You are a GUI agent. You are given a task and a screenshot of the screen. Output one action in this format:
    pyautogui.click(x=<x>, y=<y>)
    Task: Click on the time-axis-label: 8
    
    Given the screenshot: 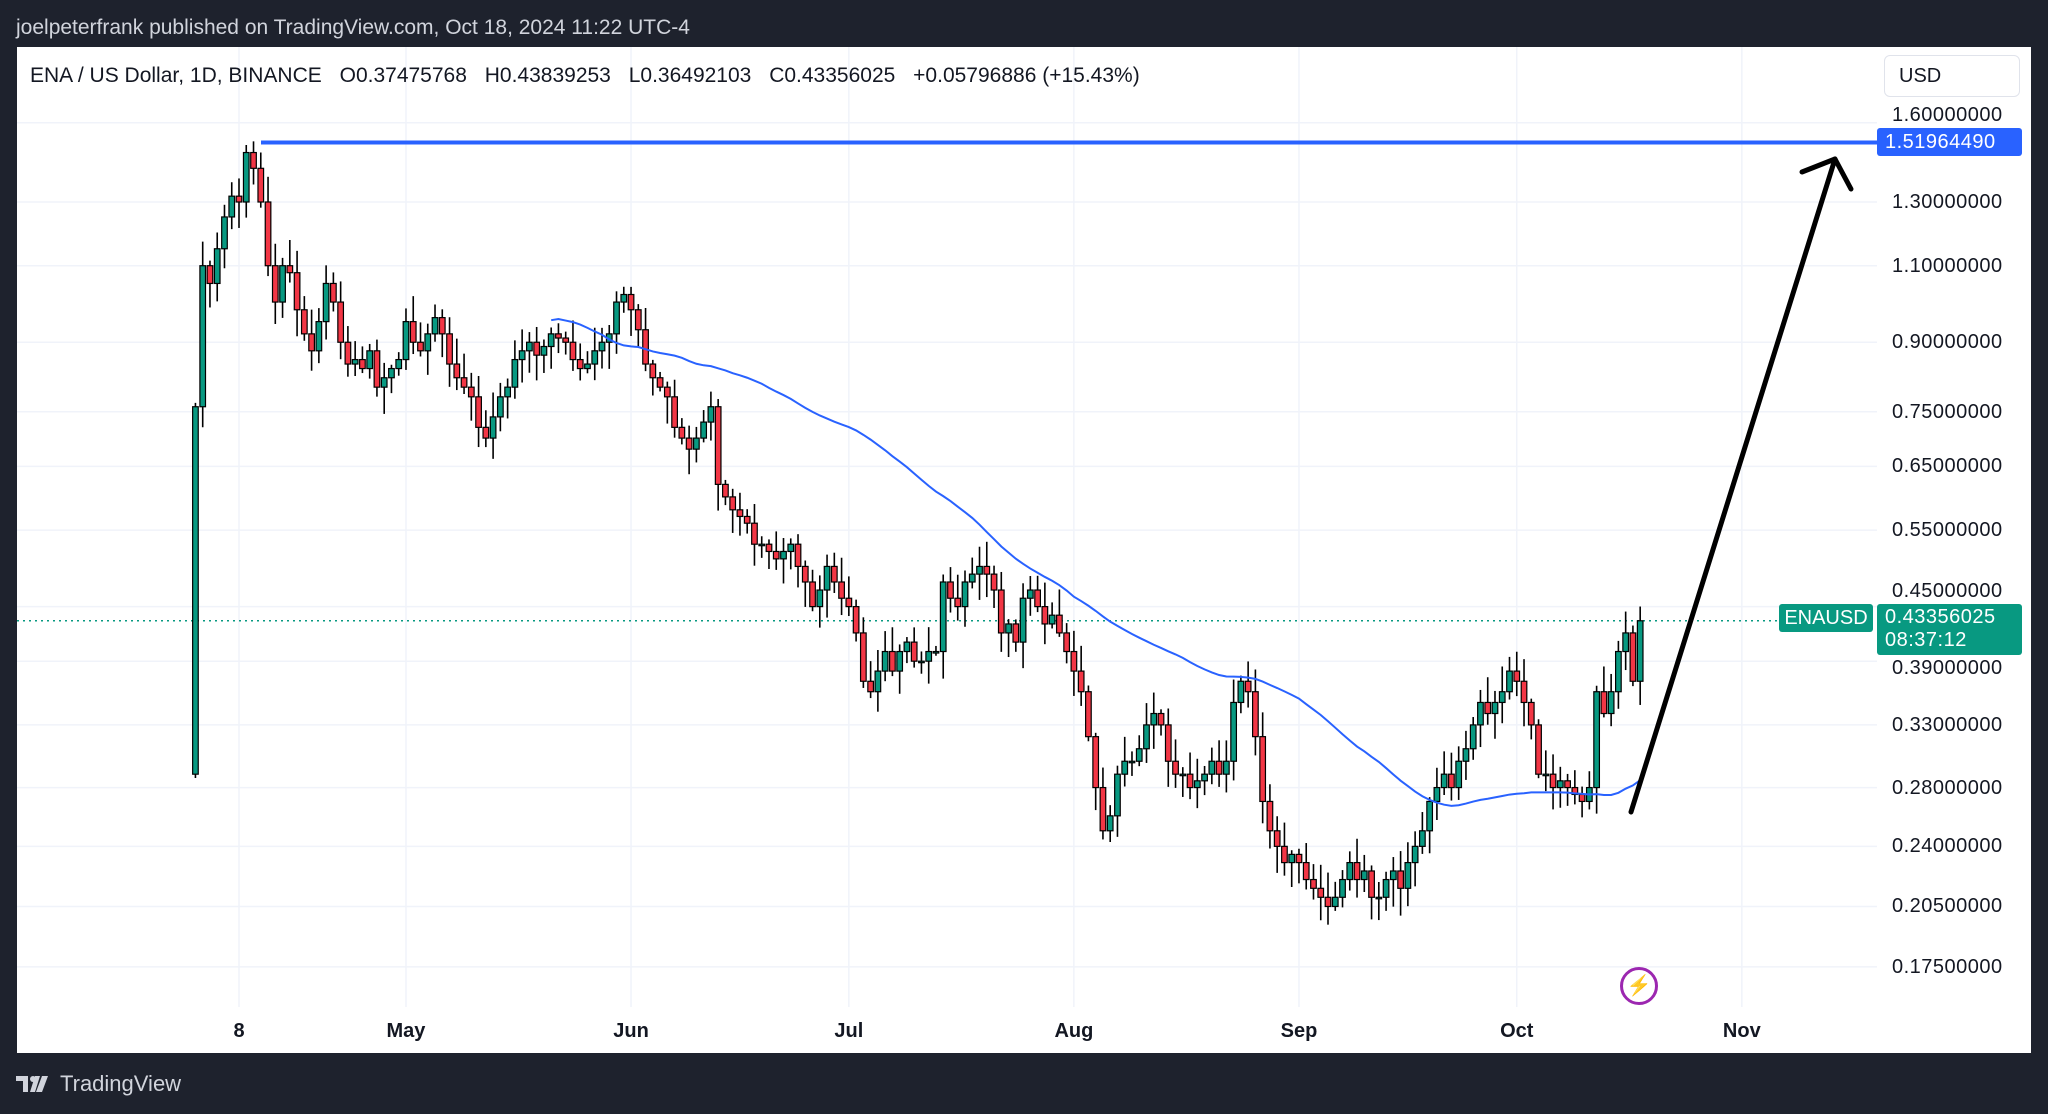 What is the action you would take?
    pyautogui.click(x=239, y=1031)
    